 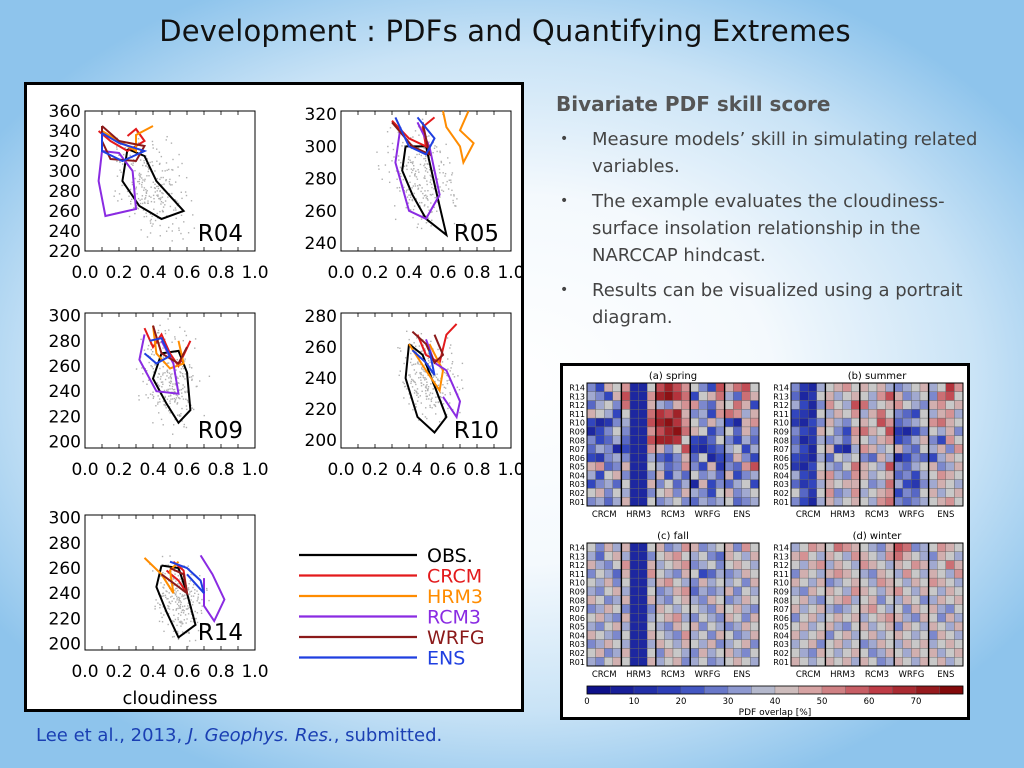 I want to click on y-tick-label: 220, so click(x=321, y=410).